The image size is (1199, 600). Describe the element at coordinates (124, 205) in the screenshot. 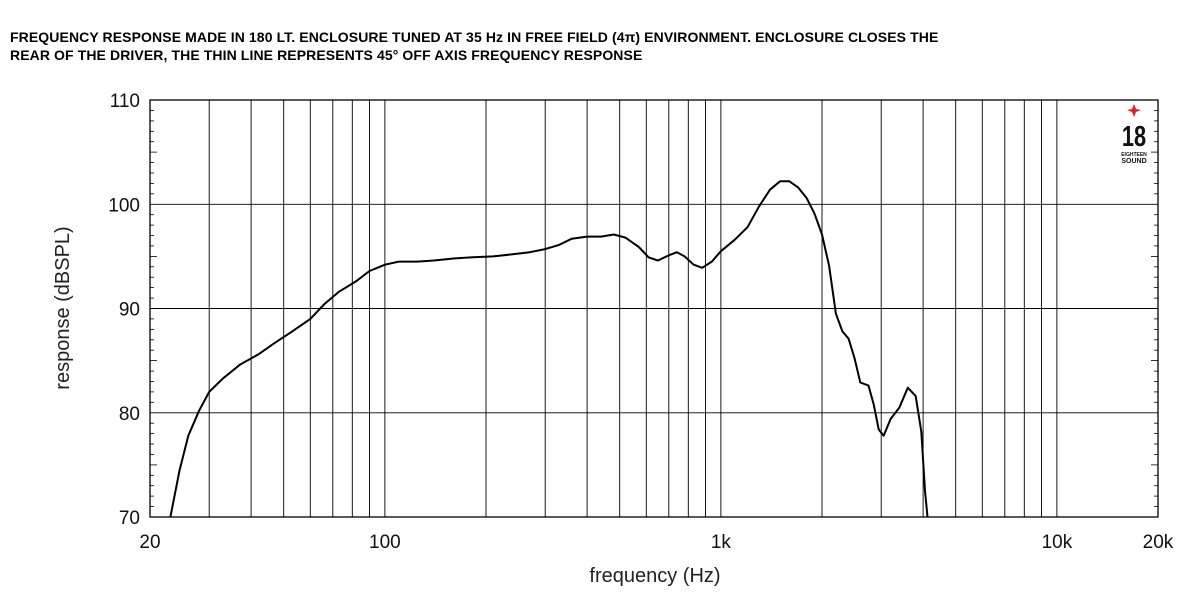

I see `y-tick-label: 100` at that location.